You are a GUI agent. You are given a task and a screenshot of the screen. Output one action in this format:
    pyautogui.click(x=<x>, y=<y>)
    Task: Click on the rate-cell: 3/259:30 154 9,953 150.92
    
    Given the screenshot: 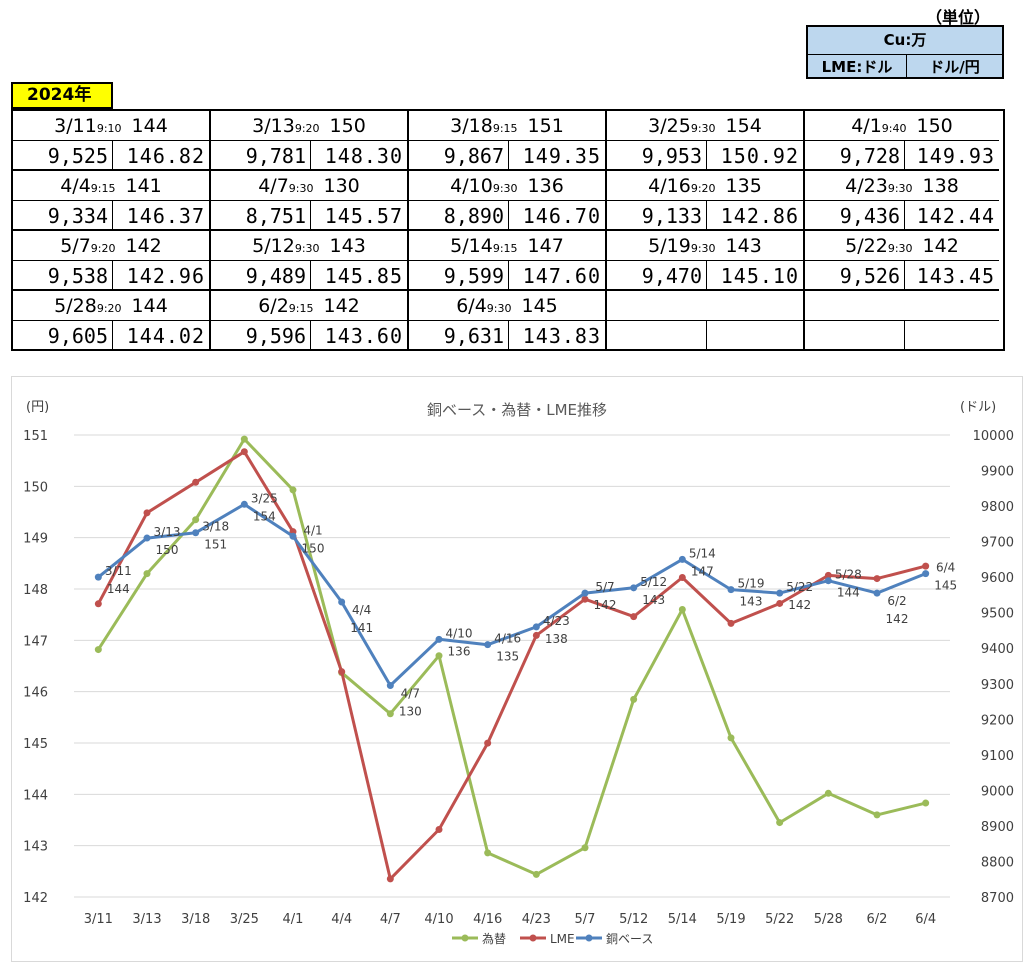 What is the action you would take?
    pyautogui.click(x=706, y=141)
    